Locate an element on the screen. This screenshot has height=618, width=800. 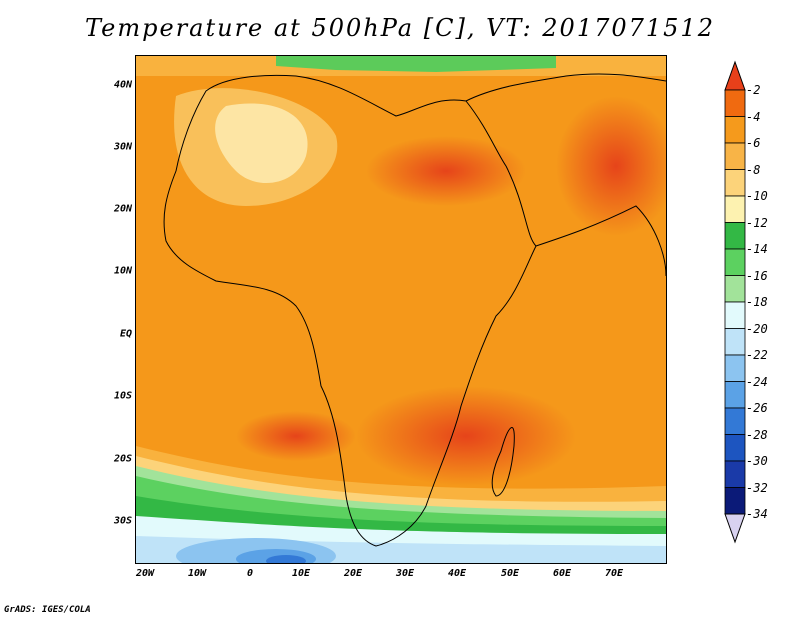
colorbar-label: -4 is located at coordinates (753, 116).